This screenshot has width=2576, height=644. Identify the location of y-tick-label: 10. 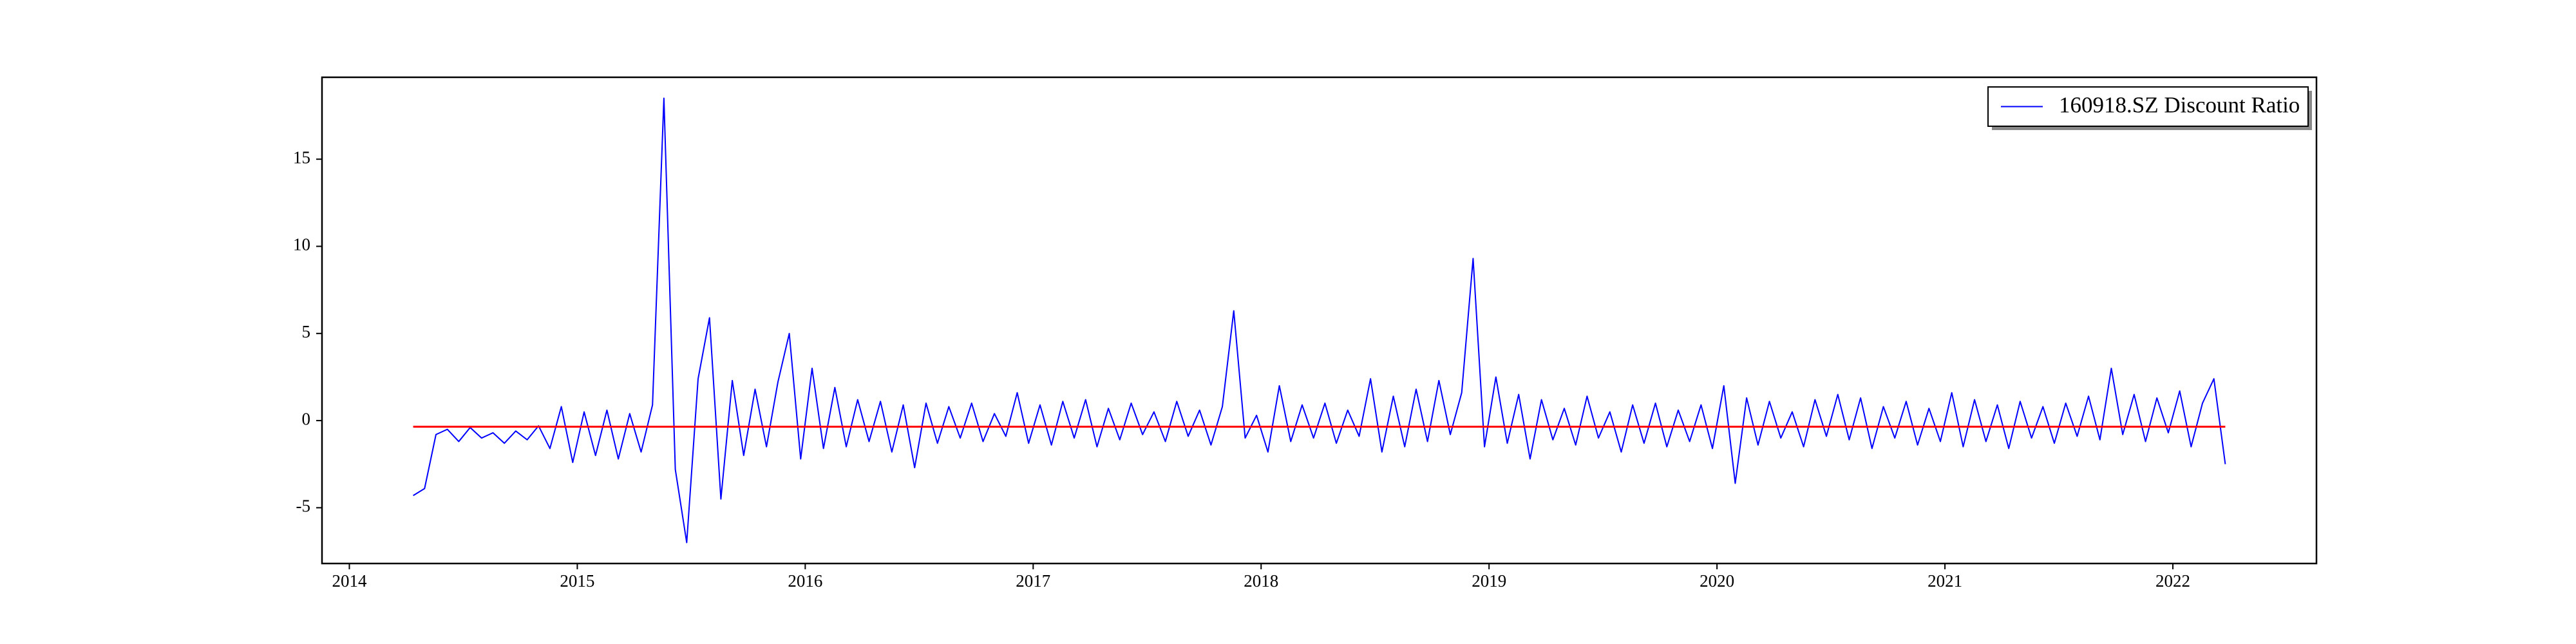
(301, 245).